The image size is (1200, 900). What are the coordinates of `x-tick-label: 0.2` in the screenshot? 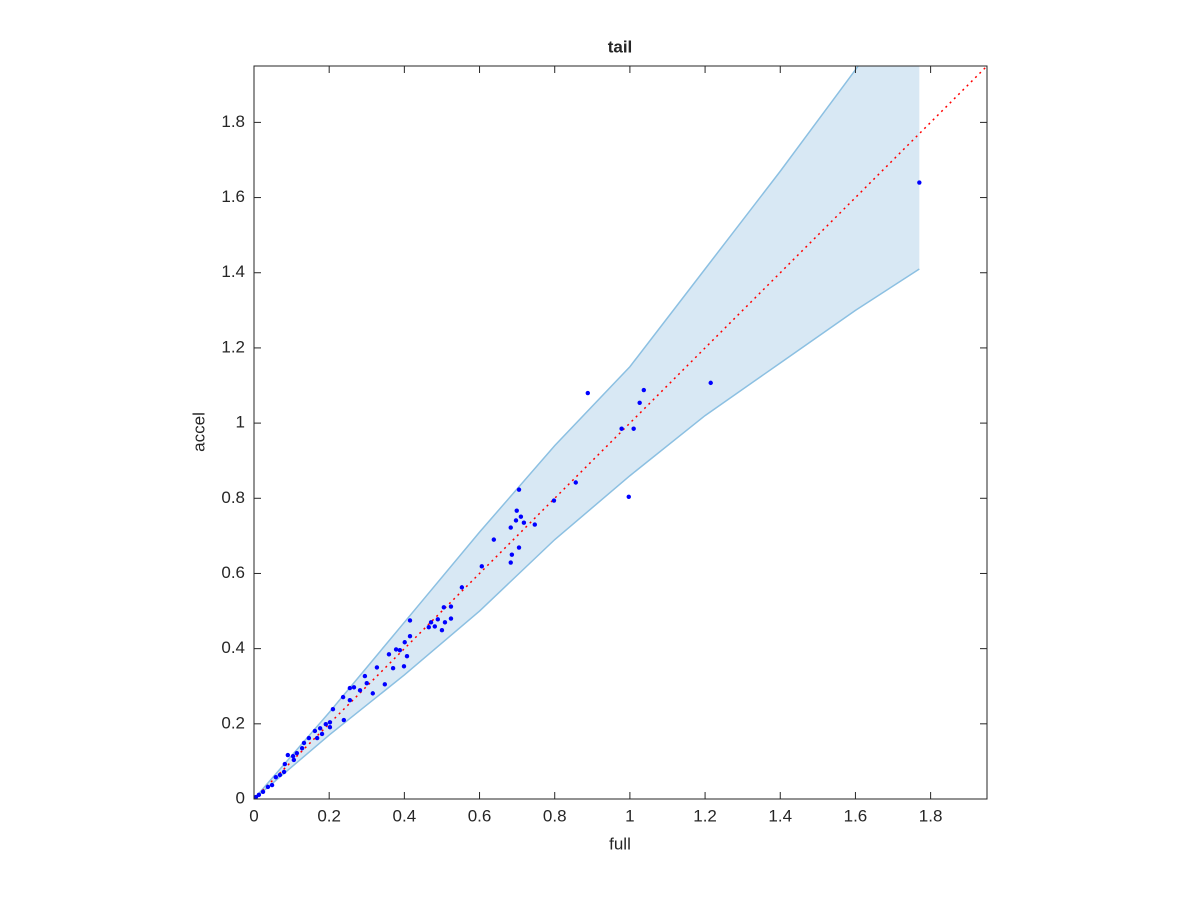 It's located at (329, 815).